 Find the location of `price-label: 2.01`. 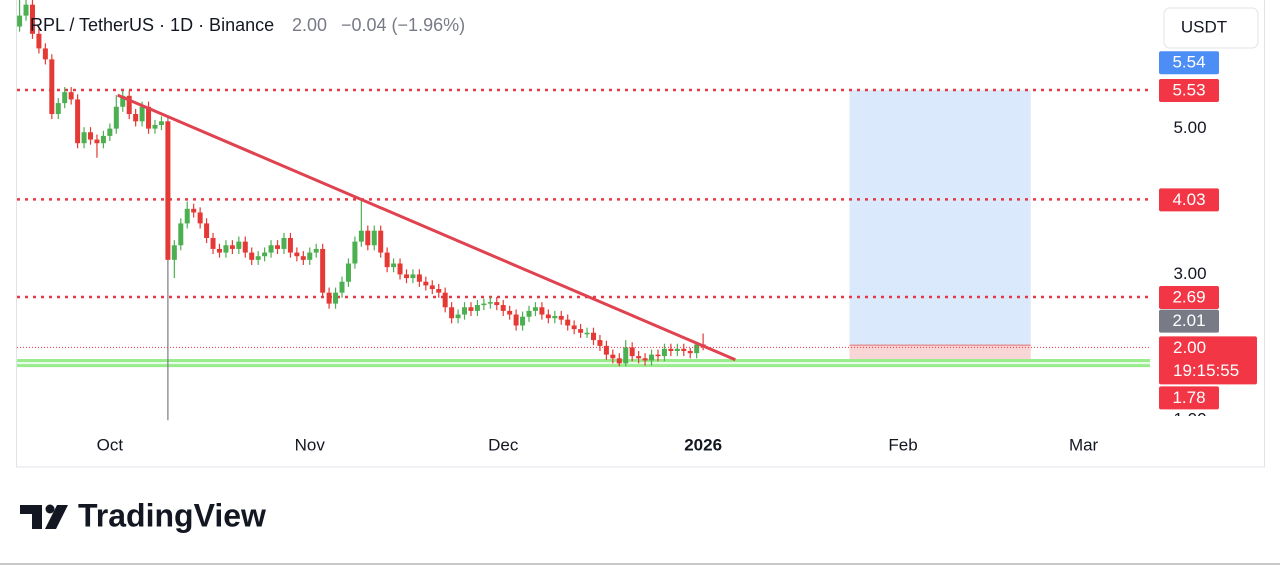

price-label: 2.01 is located at coordinates (1188, 320).